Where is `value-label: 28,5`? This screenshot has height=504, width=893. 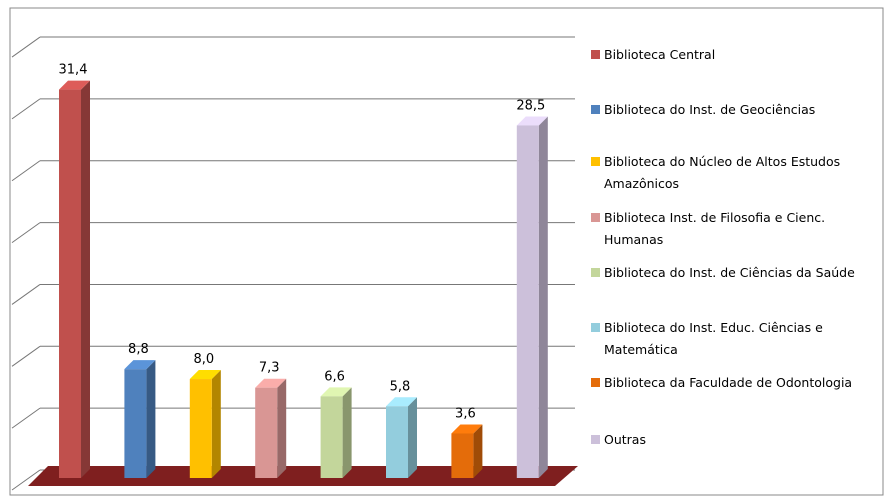
value-label: 28,5 is located at coordinates (530, 105).